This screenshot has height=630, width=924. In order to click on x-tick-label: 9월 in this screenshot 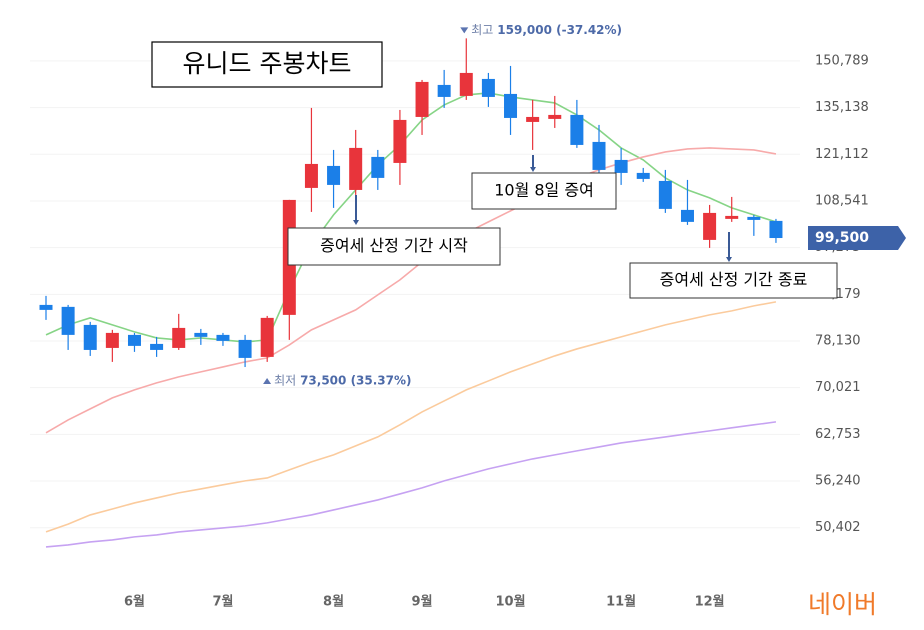, I will do `click(422, 602)`.